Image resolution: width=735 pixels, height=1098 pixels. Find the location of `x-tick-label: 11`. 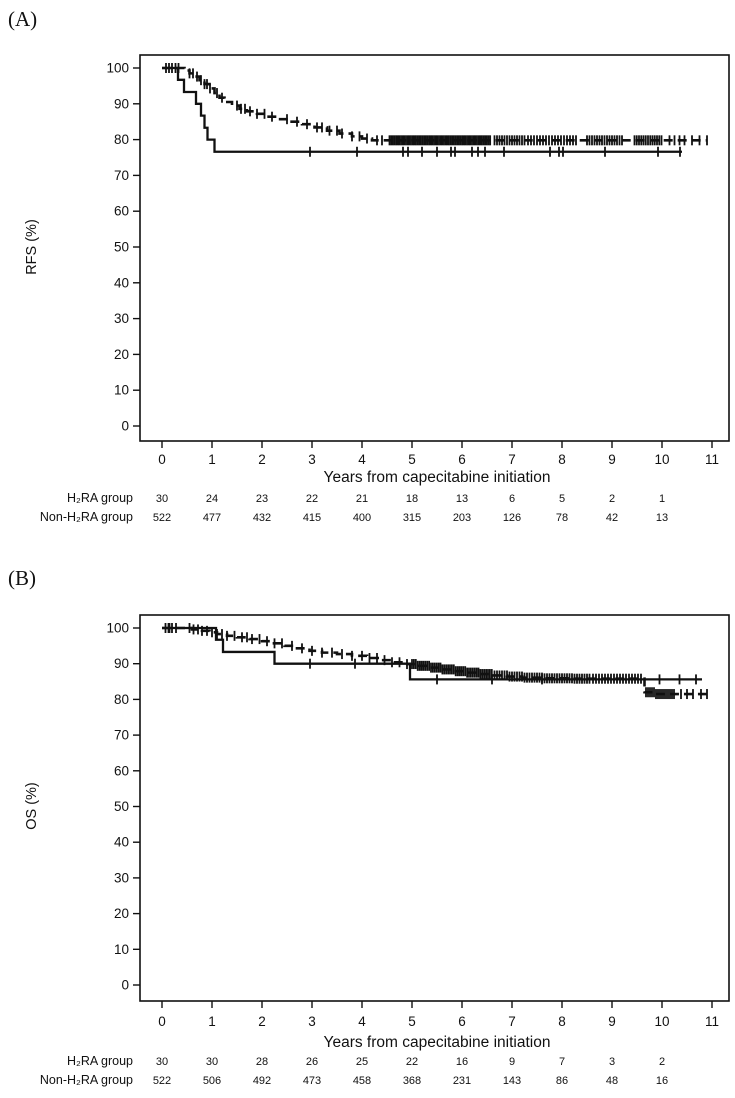

x-tick-label: 11 is located at coordinates (712, 459).